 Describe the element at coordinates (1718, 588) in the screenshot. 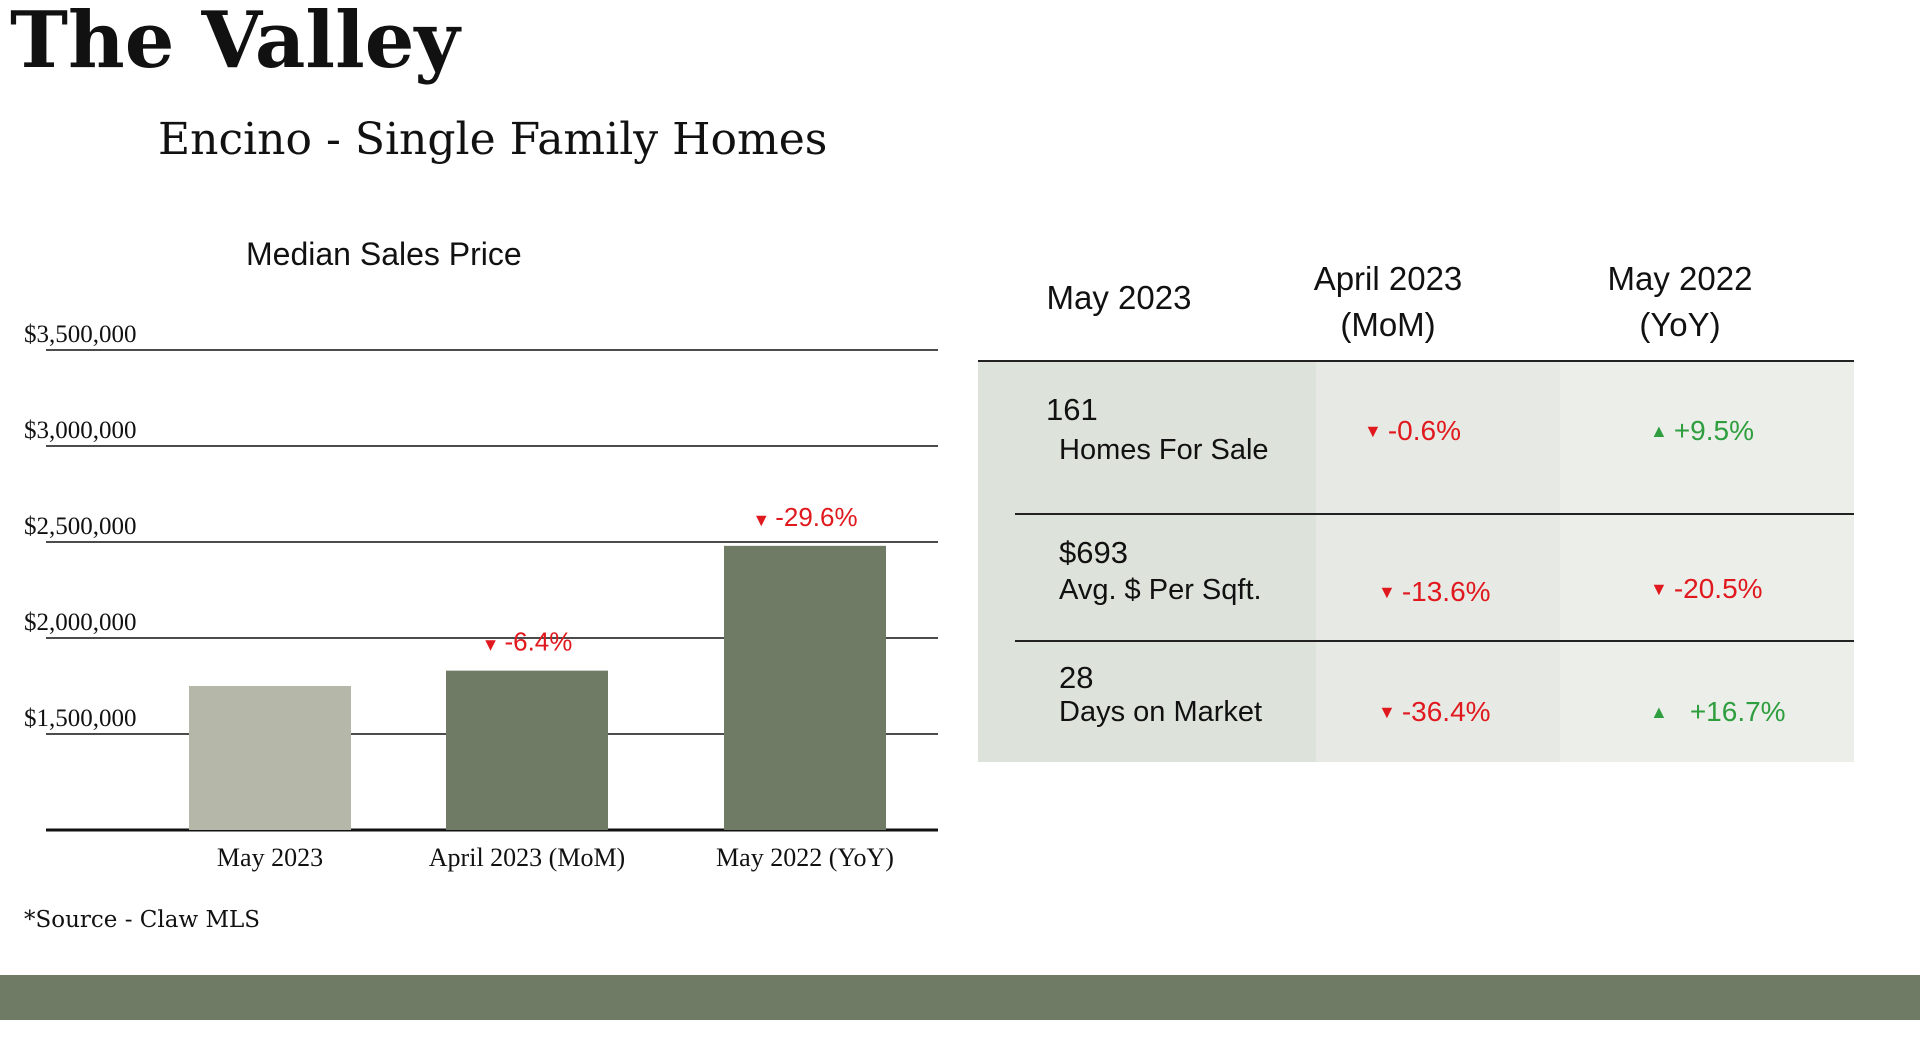

I see `price-per-sqft-yoy-value: -20.5%` at that location.